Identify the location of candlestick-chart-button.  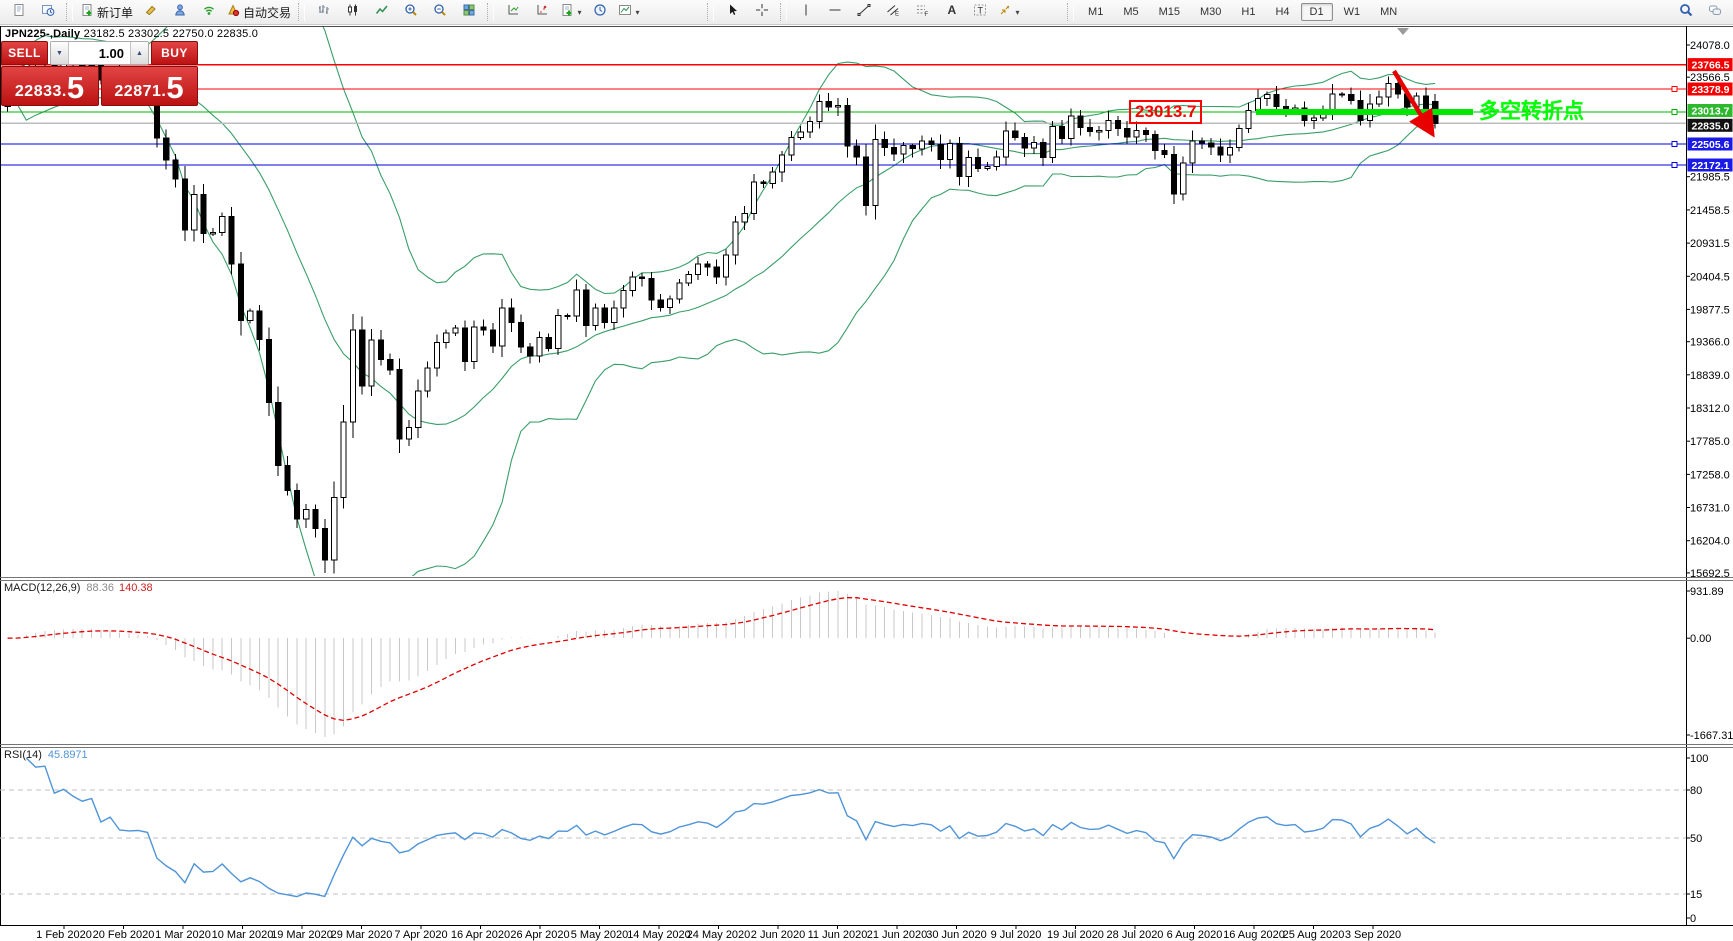
(352, 12).